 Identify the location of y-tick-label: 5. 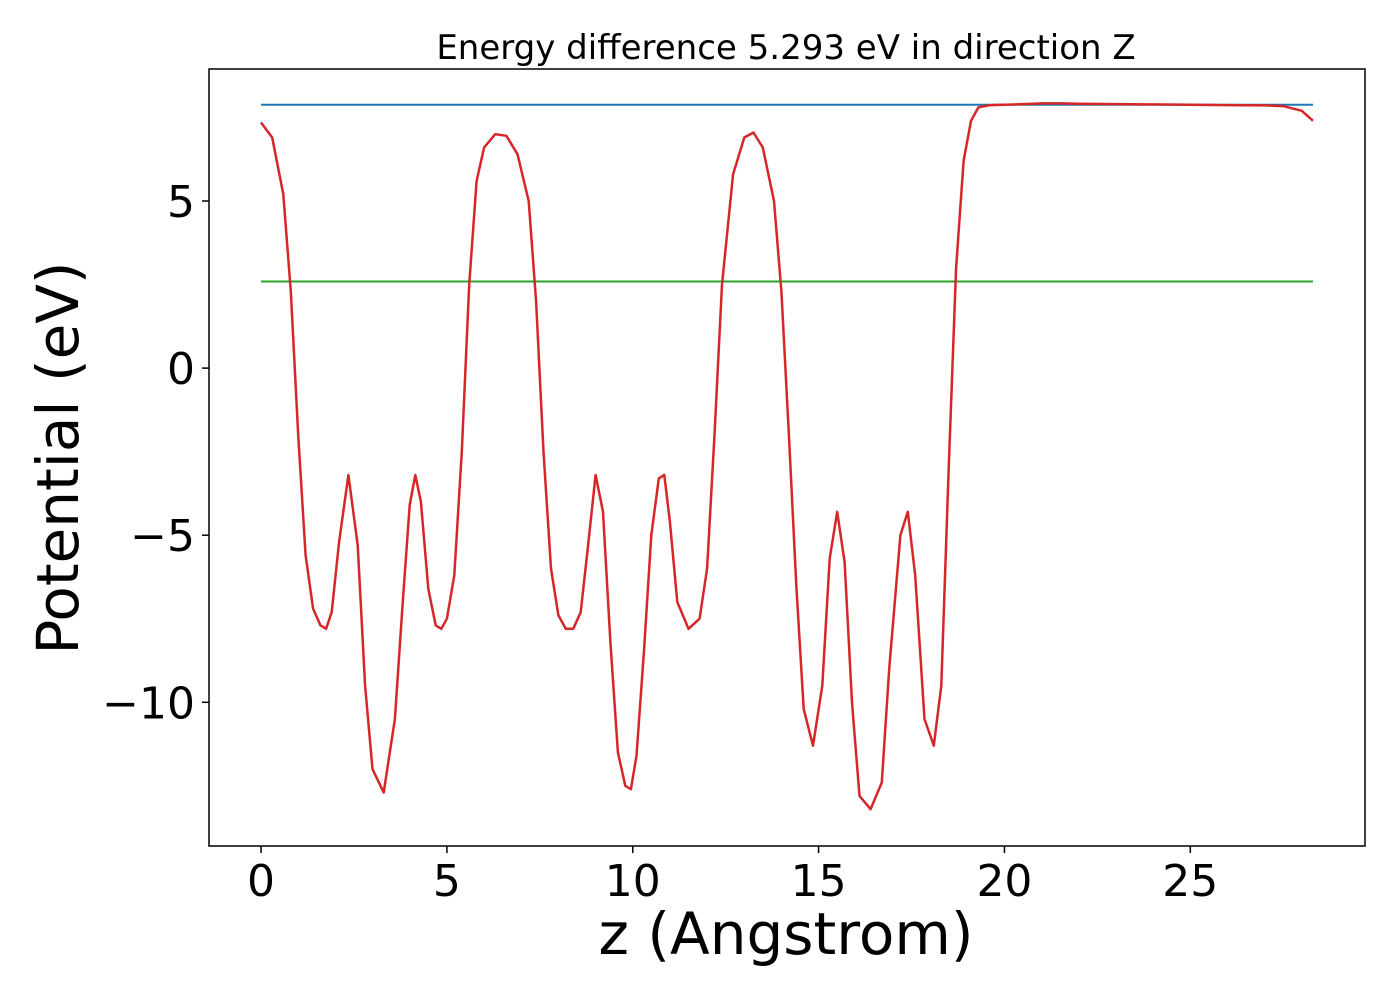
(181, 202).